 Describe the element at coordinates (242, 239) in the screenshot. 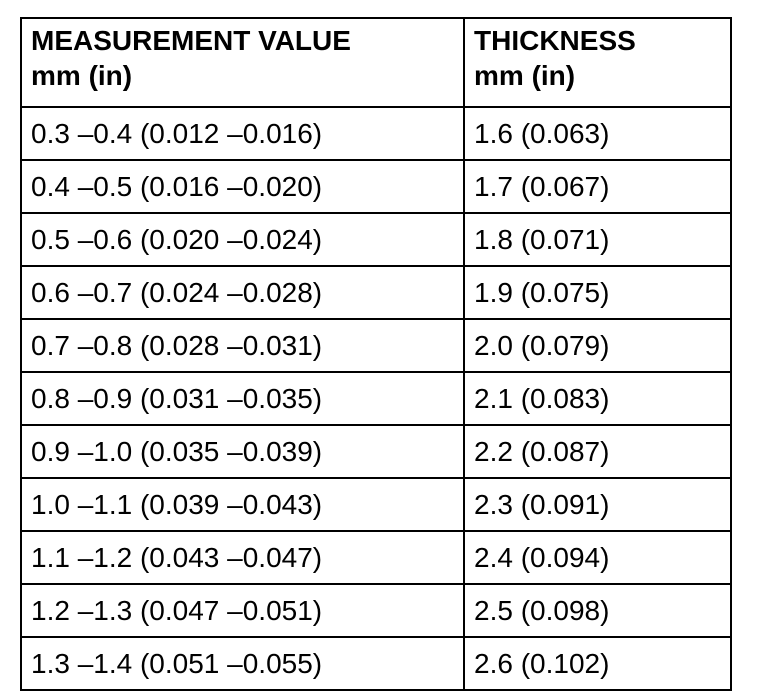

I see `table-cell: 0.5 –0.6 (0.020 –0.024)` at that location.